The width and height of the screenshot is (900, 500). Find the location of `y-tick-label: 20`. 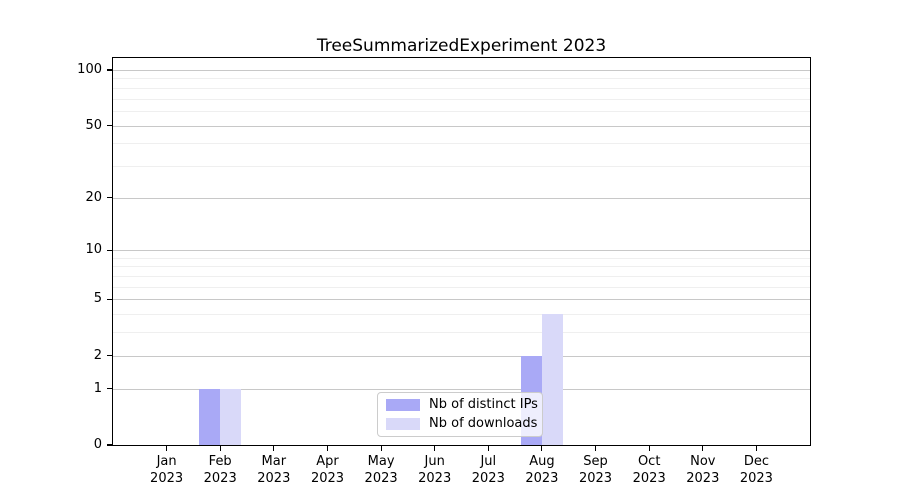

y-tick-label: 20 is located at coordinates (93, 197).